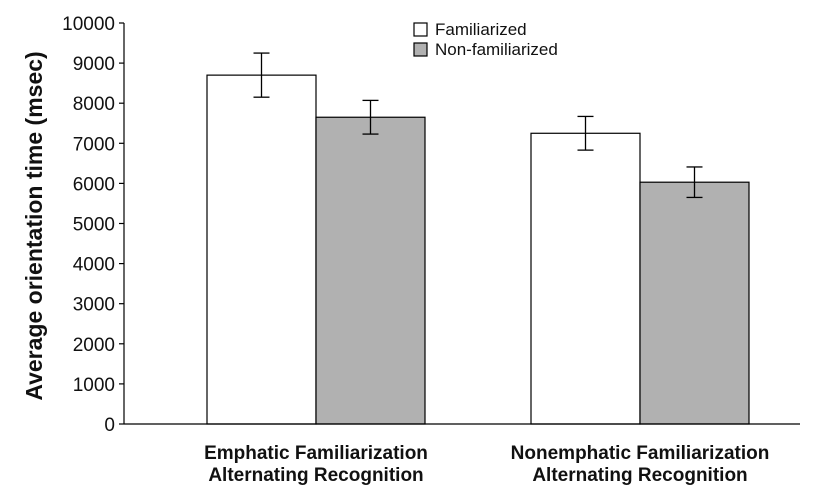 The width and height of the screenshot is (817, 486). I want to click on y-tick-label: 0, so click(109, 425).